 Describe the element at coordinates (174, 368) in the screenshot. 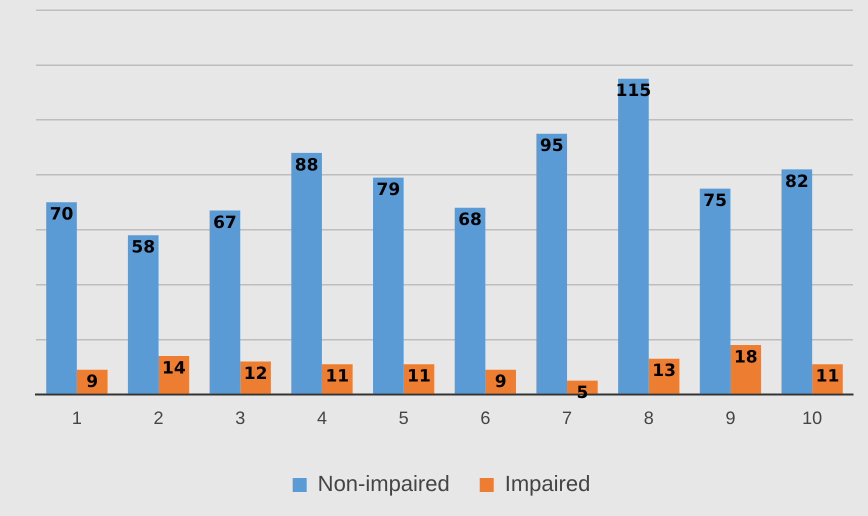

I see `data-label: 14` at that location.